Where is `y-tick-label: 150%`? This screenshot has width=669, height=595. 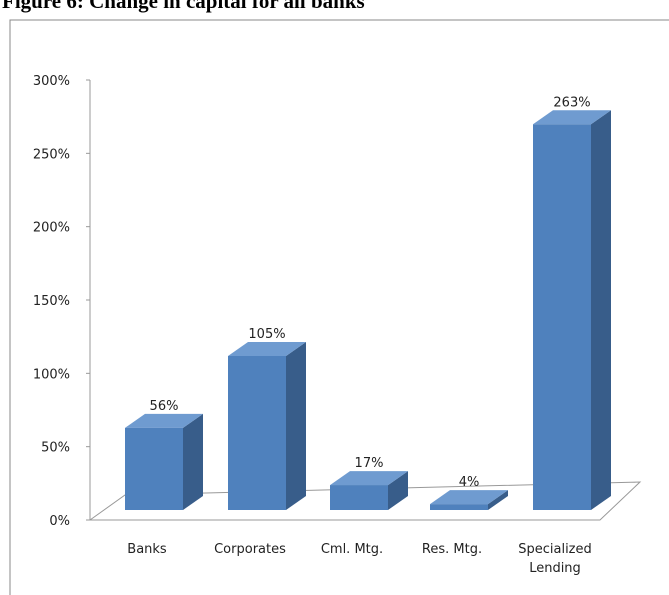
y-tick-label: 150% is located at coordinates (51, 301).